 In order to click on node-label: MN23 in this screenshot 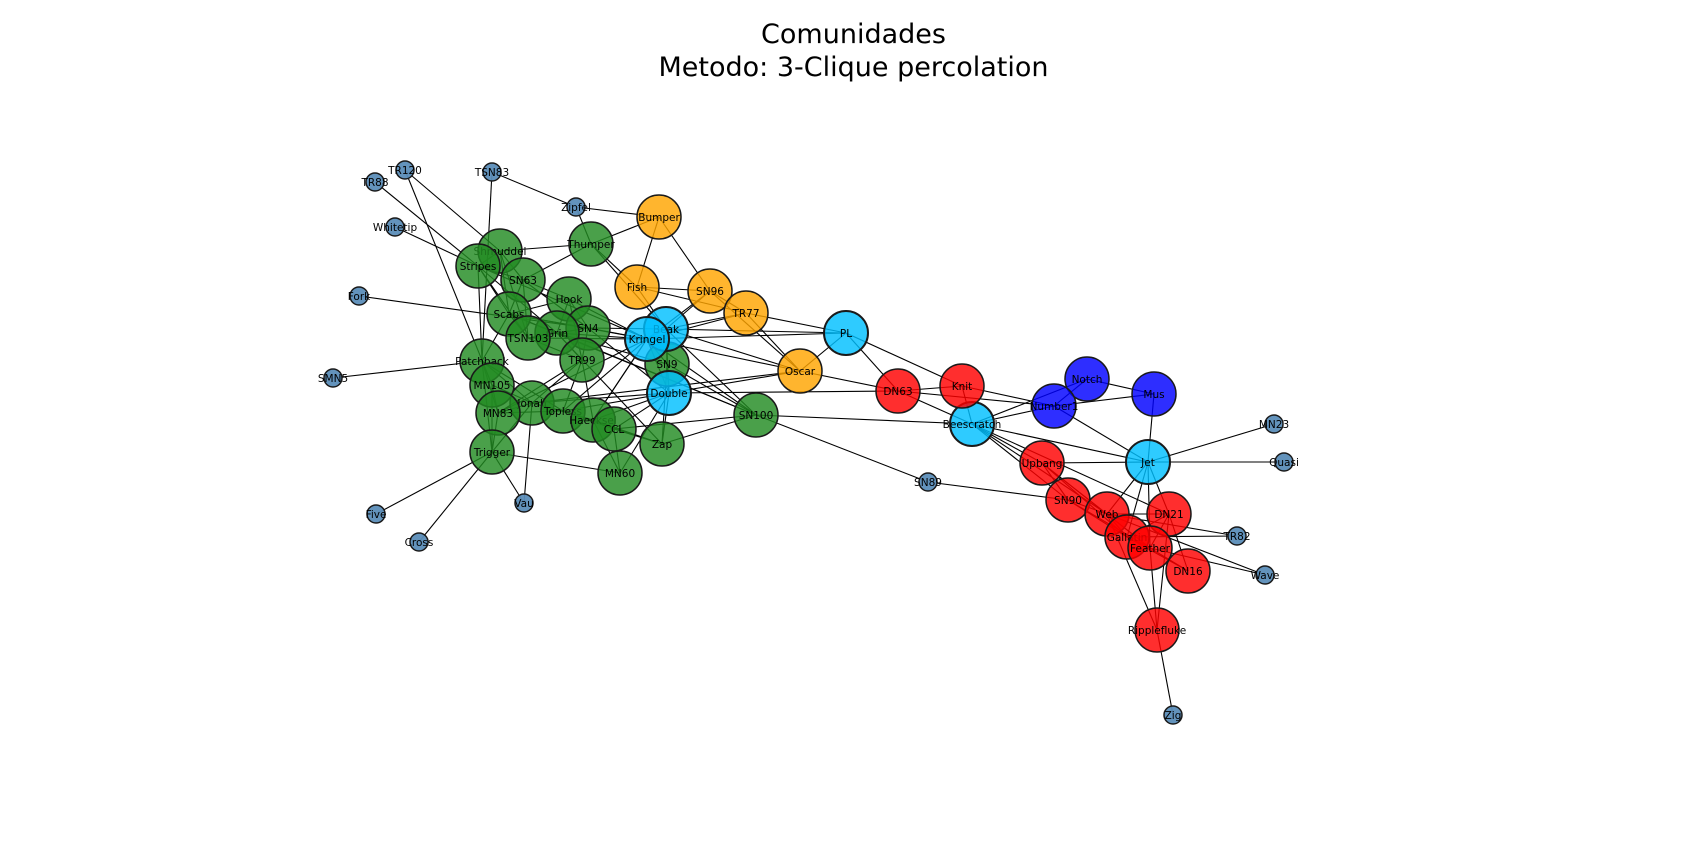, I will do `click(1274, 425)`.